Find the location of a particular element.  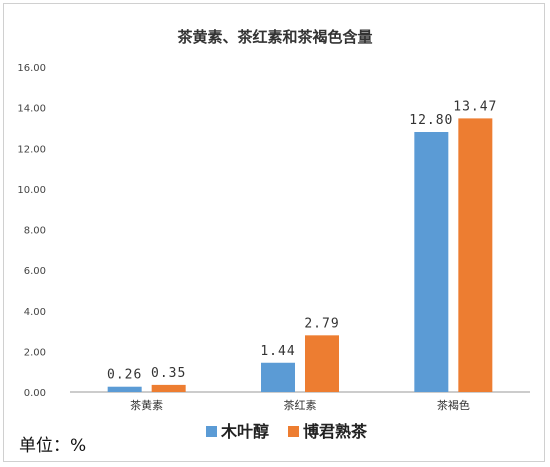

category-labels: 茶黄素 茶红素 茶褐色 is located at coordinates (300, 405).